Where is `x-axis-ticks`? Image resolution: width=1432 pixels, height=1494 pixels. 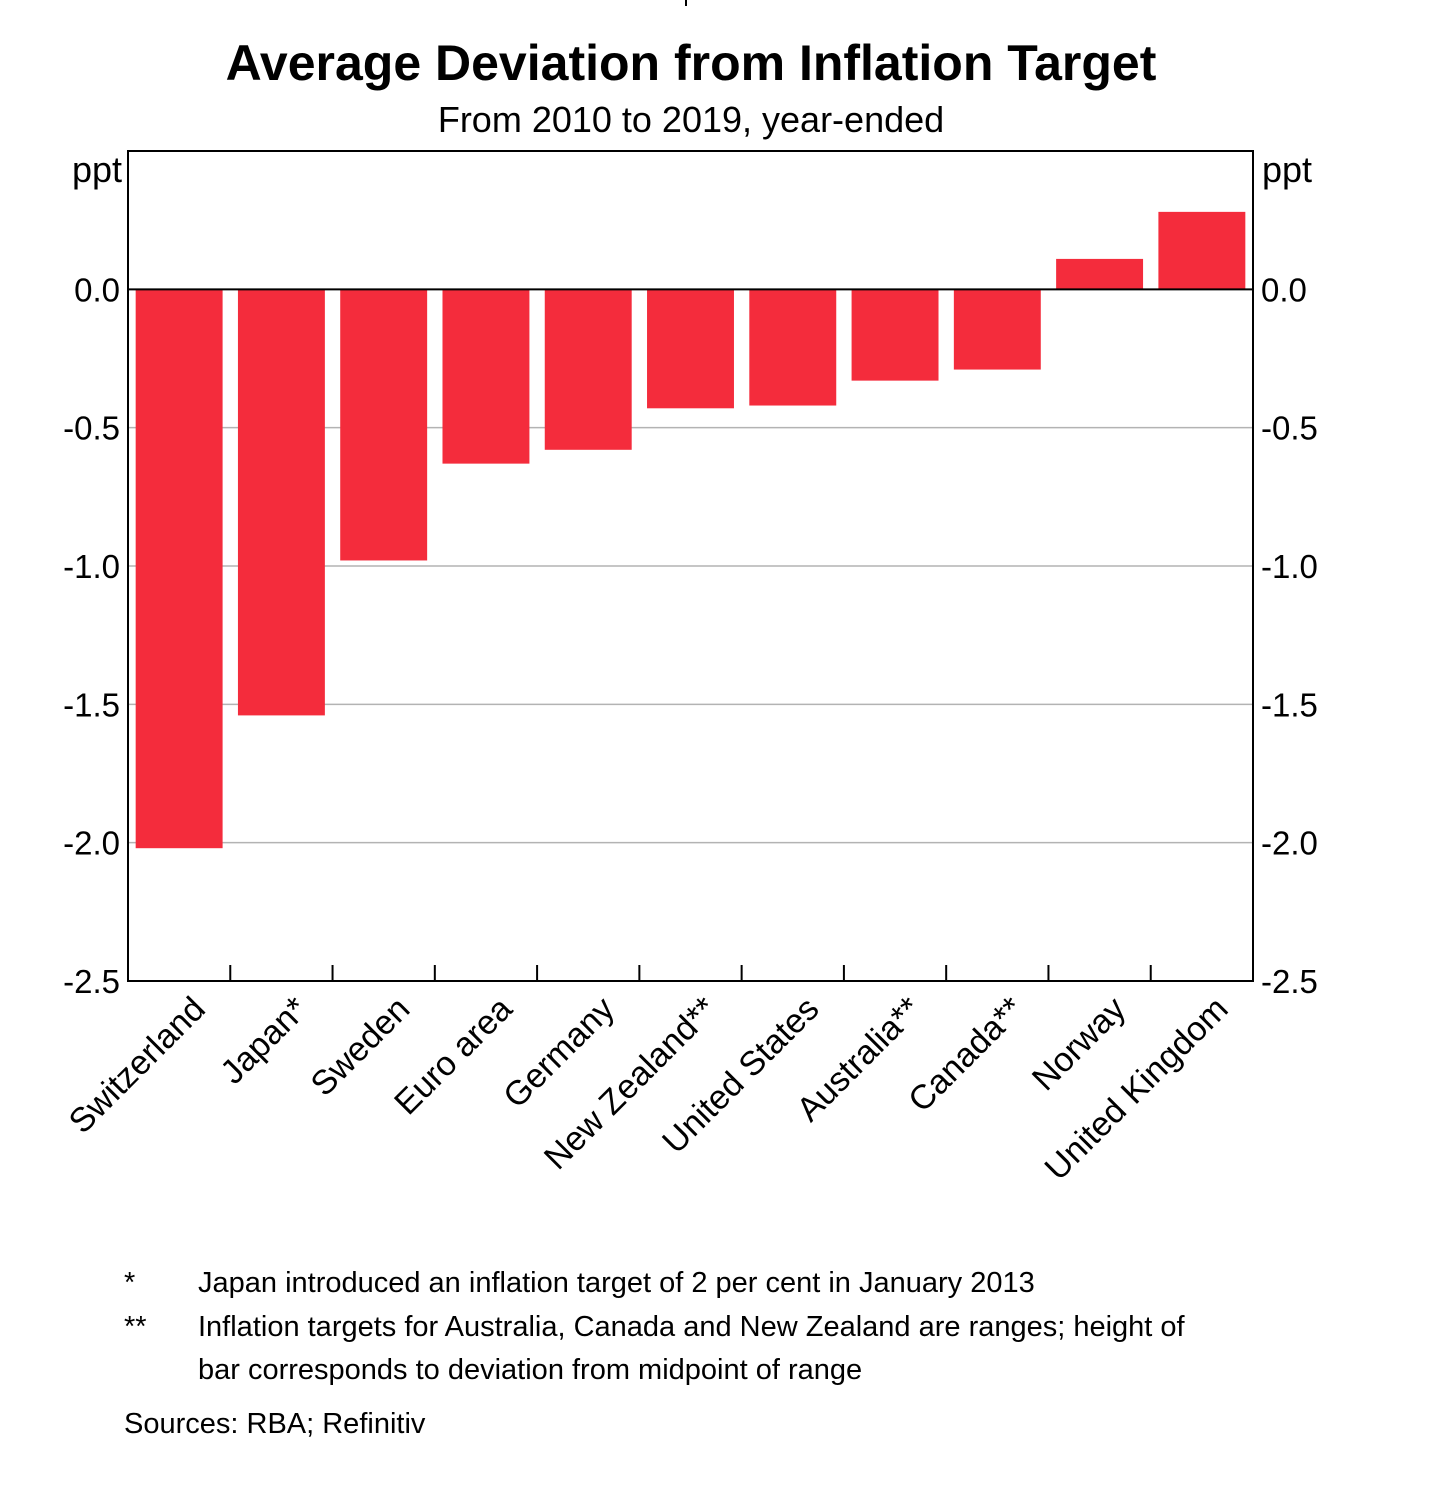
x-axis-ticks is located at coordinates (690, 973).